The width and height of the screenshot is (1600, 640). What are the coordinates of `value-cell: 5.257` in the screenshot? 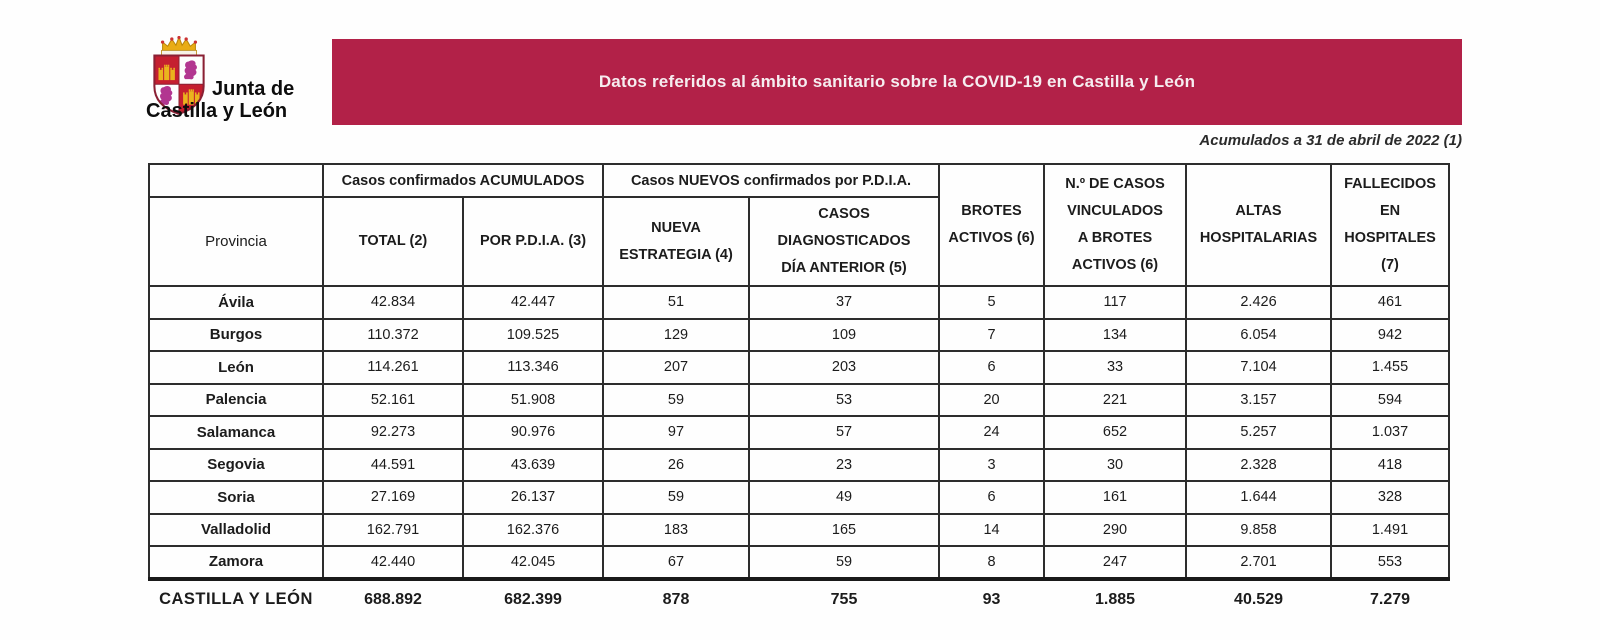 It's located at (1259, 432).